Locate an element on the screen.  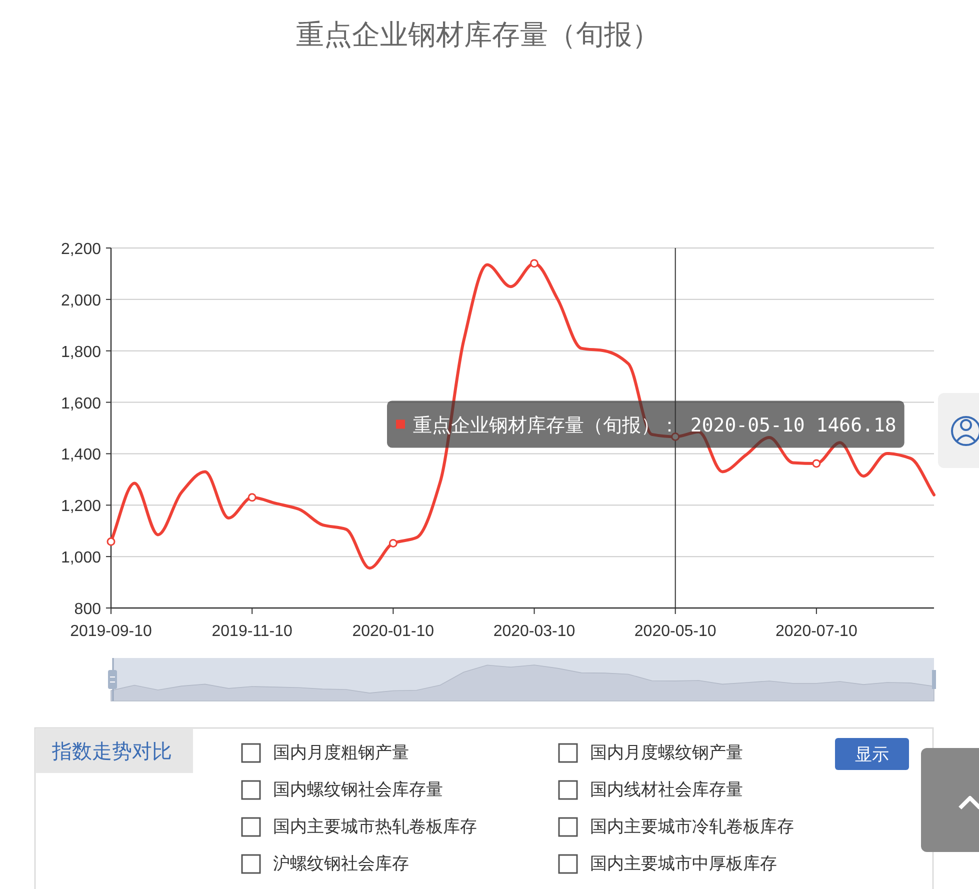
y-tick-label: 800 is located at coordinates (88, 609).